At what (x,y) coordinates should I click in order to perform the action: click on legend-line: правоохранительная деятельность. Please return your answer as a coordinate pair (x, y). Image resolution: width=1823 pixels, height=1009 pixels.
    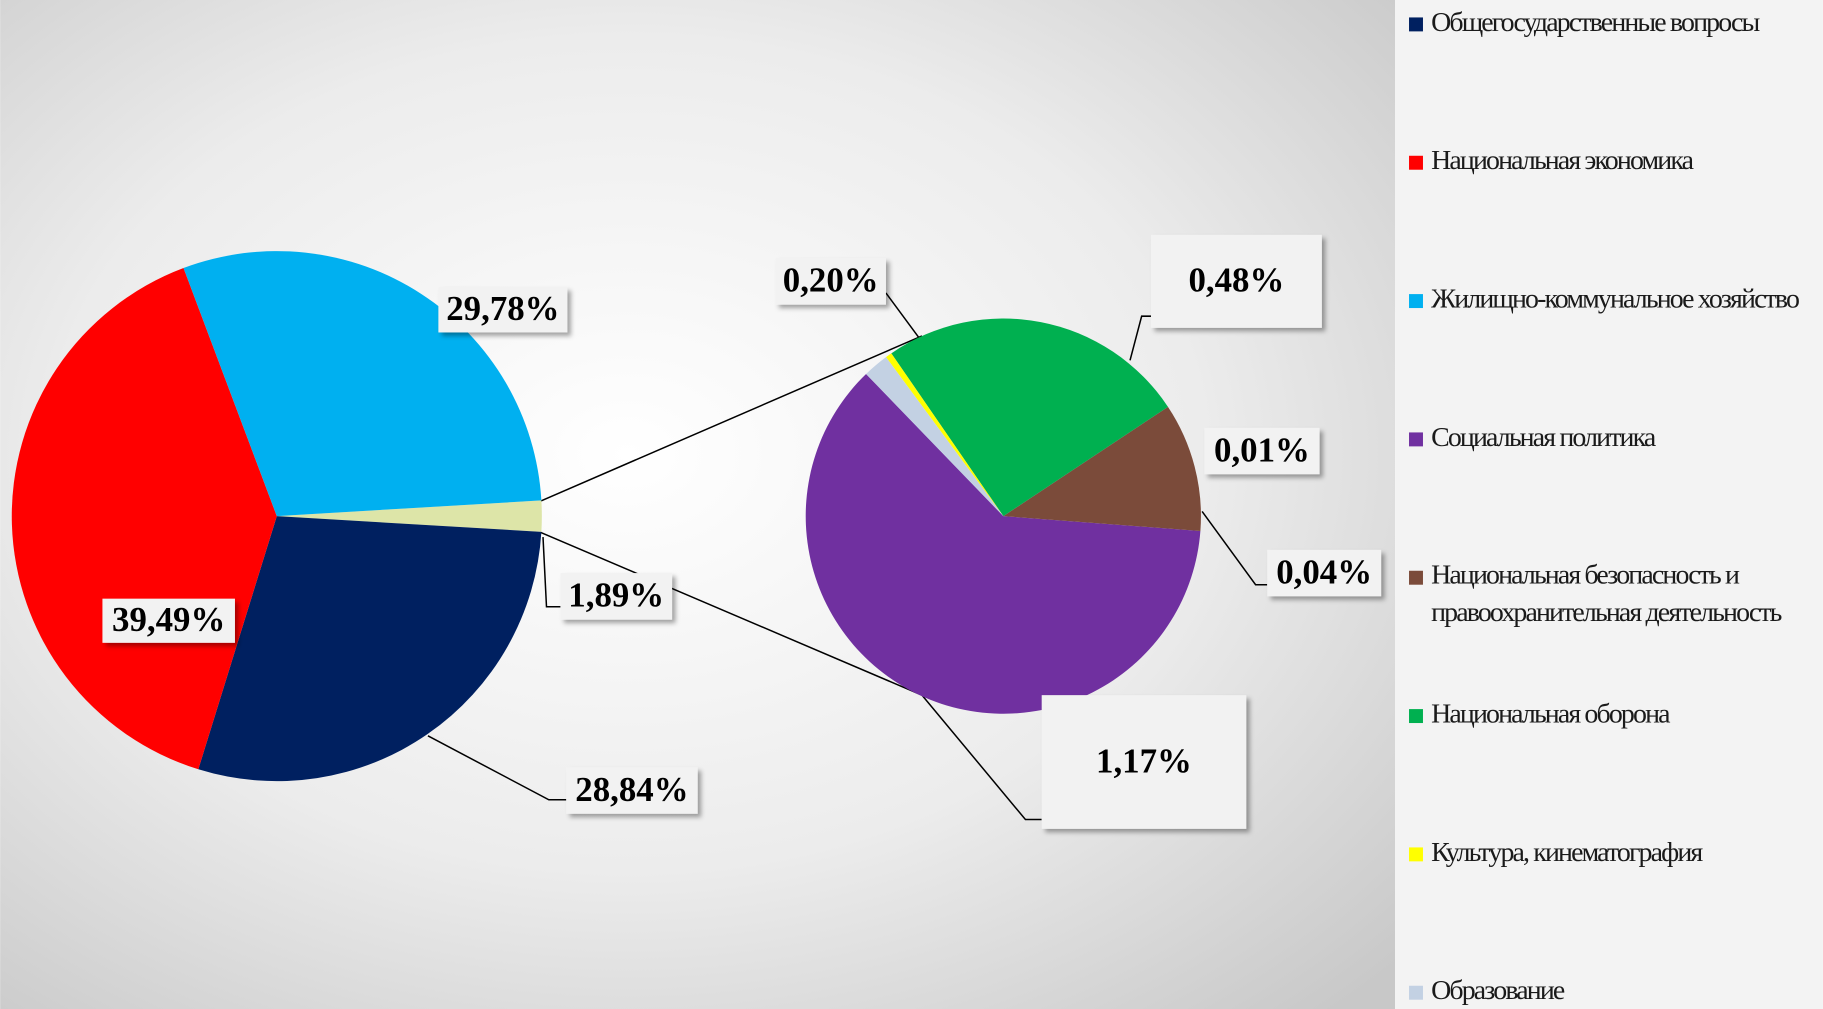
    Looking at the image, I should click on (1606, 612).